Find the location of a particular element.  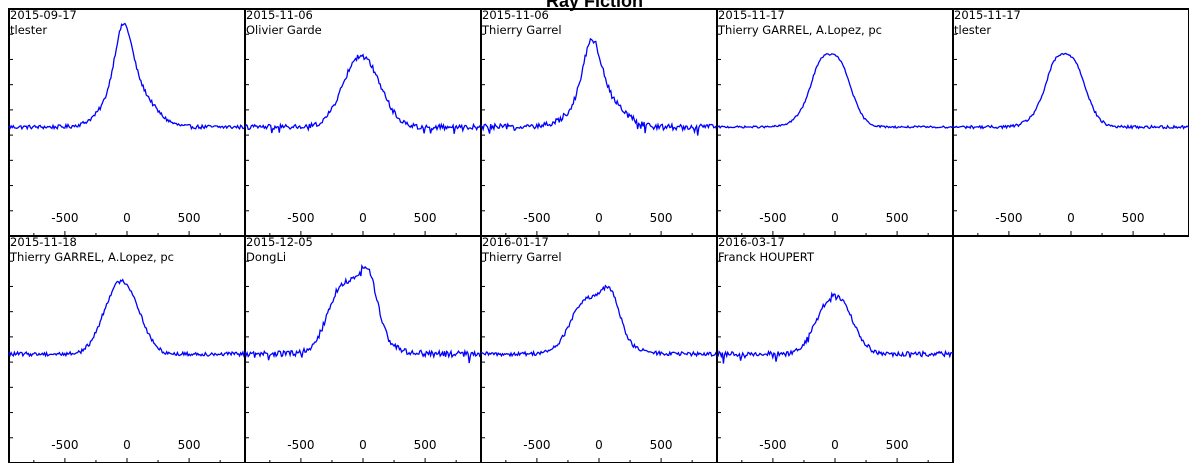

panel-date: 2016-01-17 is located at coordinates (515, 242).